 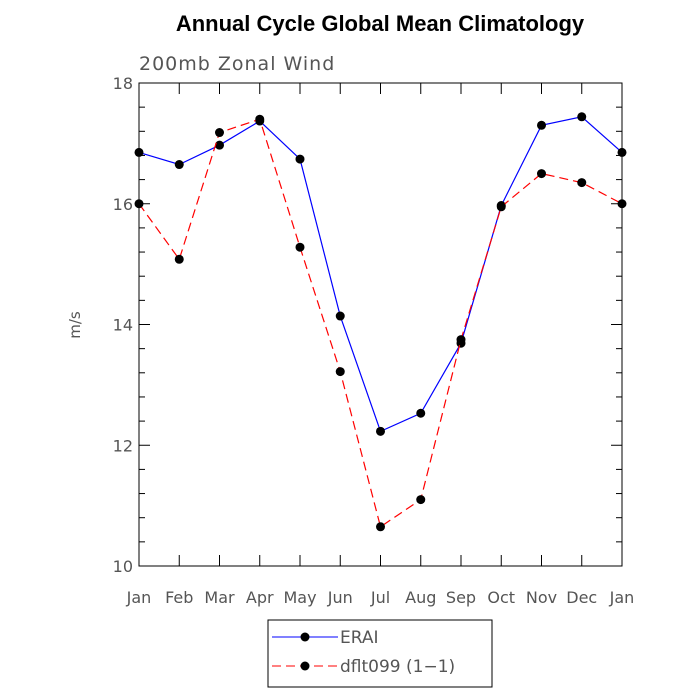 I want to click on x-tick-label: Nov, so click(x=541, y=597).